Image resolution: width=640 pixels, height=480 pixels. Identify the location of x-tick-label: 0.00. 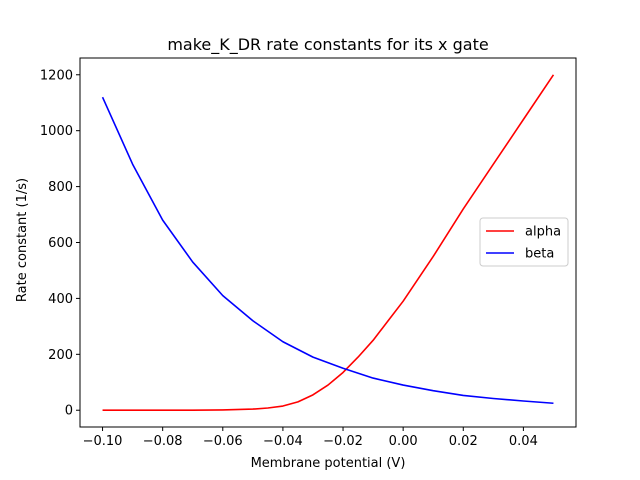
(403, 441).